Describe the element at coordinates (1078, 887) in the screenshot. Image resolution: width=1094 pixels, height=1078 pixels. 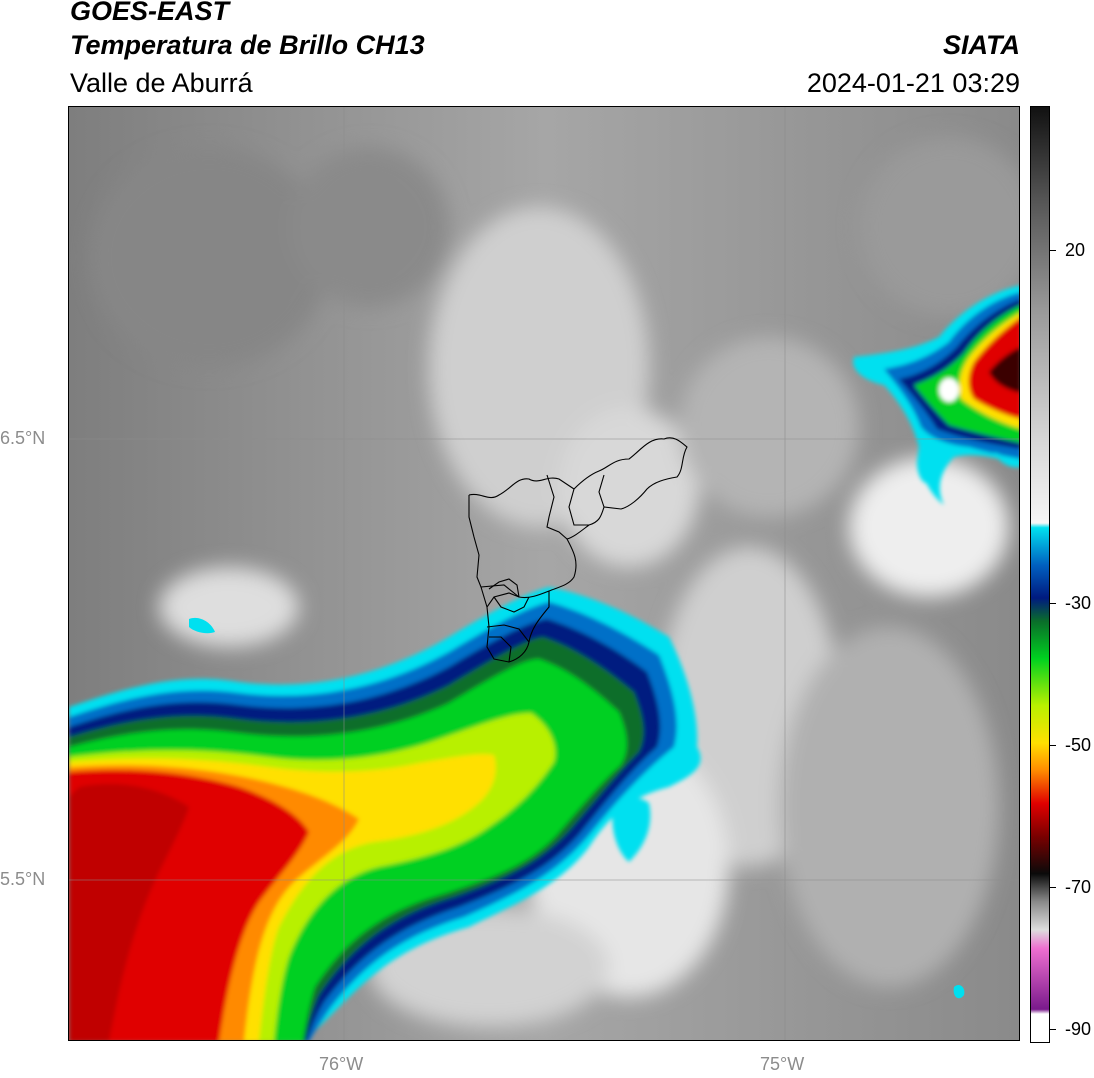
I see `colorbar-tick-label: -70` at that location.